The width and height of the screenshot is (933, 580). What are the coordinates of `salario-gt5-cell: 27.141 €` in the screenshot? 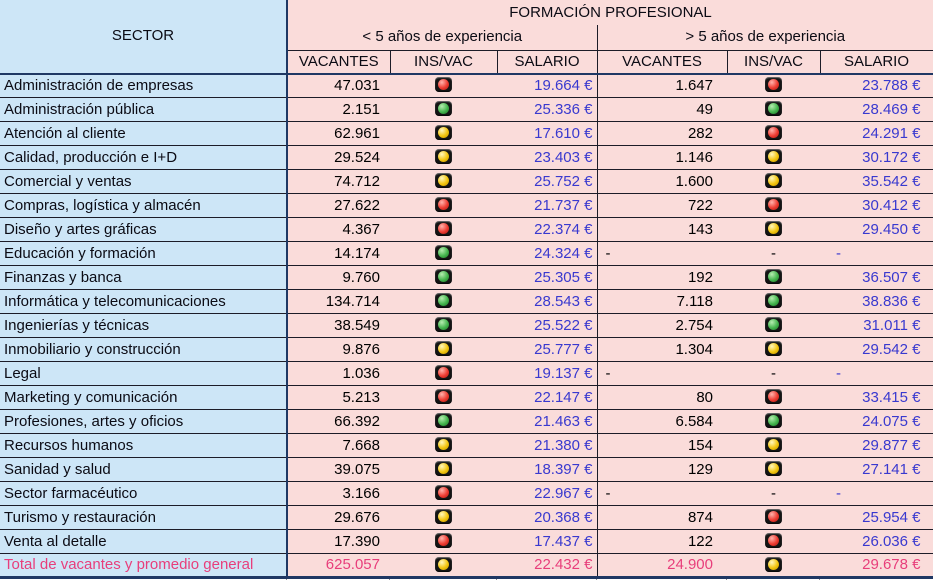 It's located at (876, 469).